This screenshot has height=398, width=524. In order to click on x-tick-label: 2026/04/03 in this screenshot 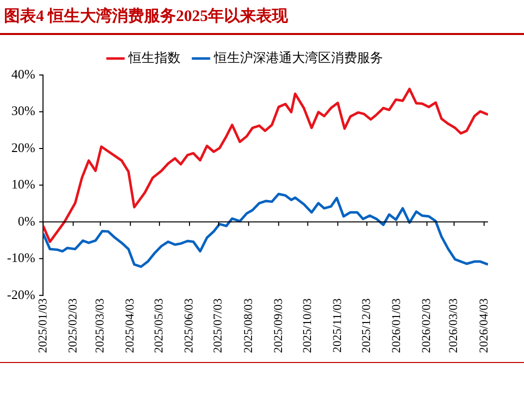, I will do `click(483, 326)`.